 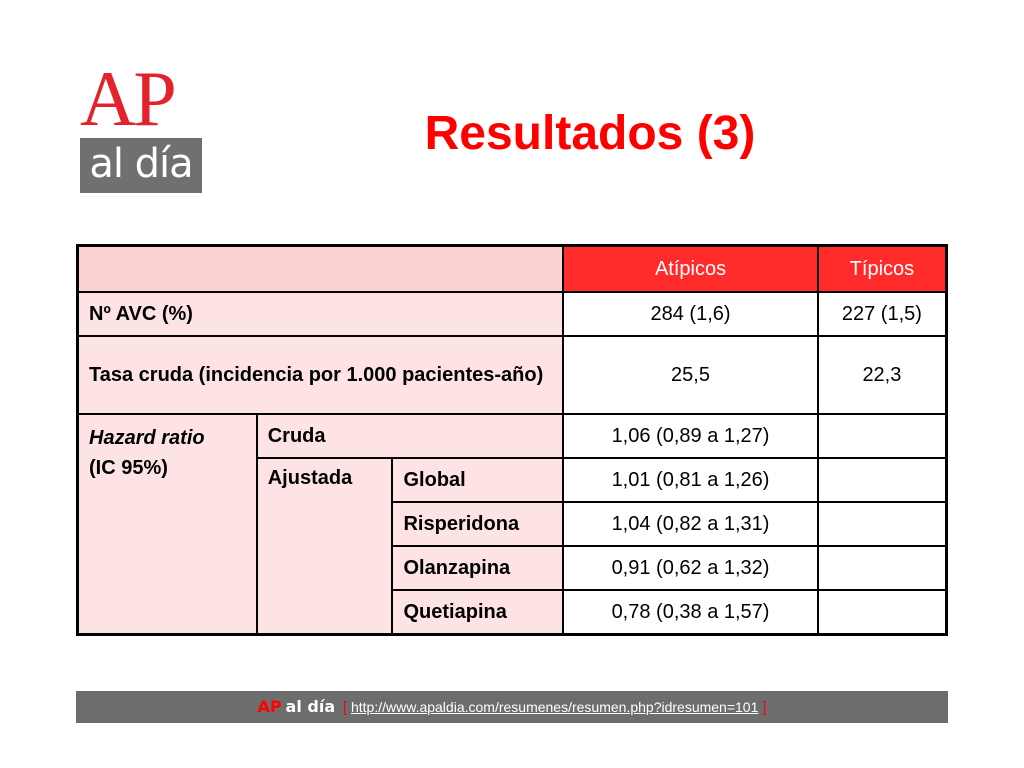 I want to click on tasa-atipicos: 25,5, so click(x=690, y=375).